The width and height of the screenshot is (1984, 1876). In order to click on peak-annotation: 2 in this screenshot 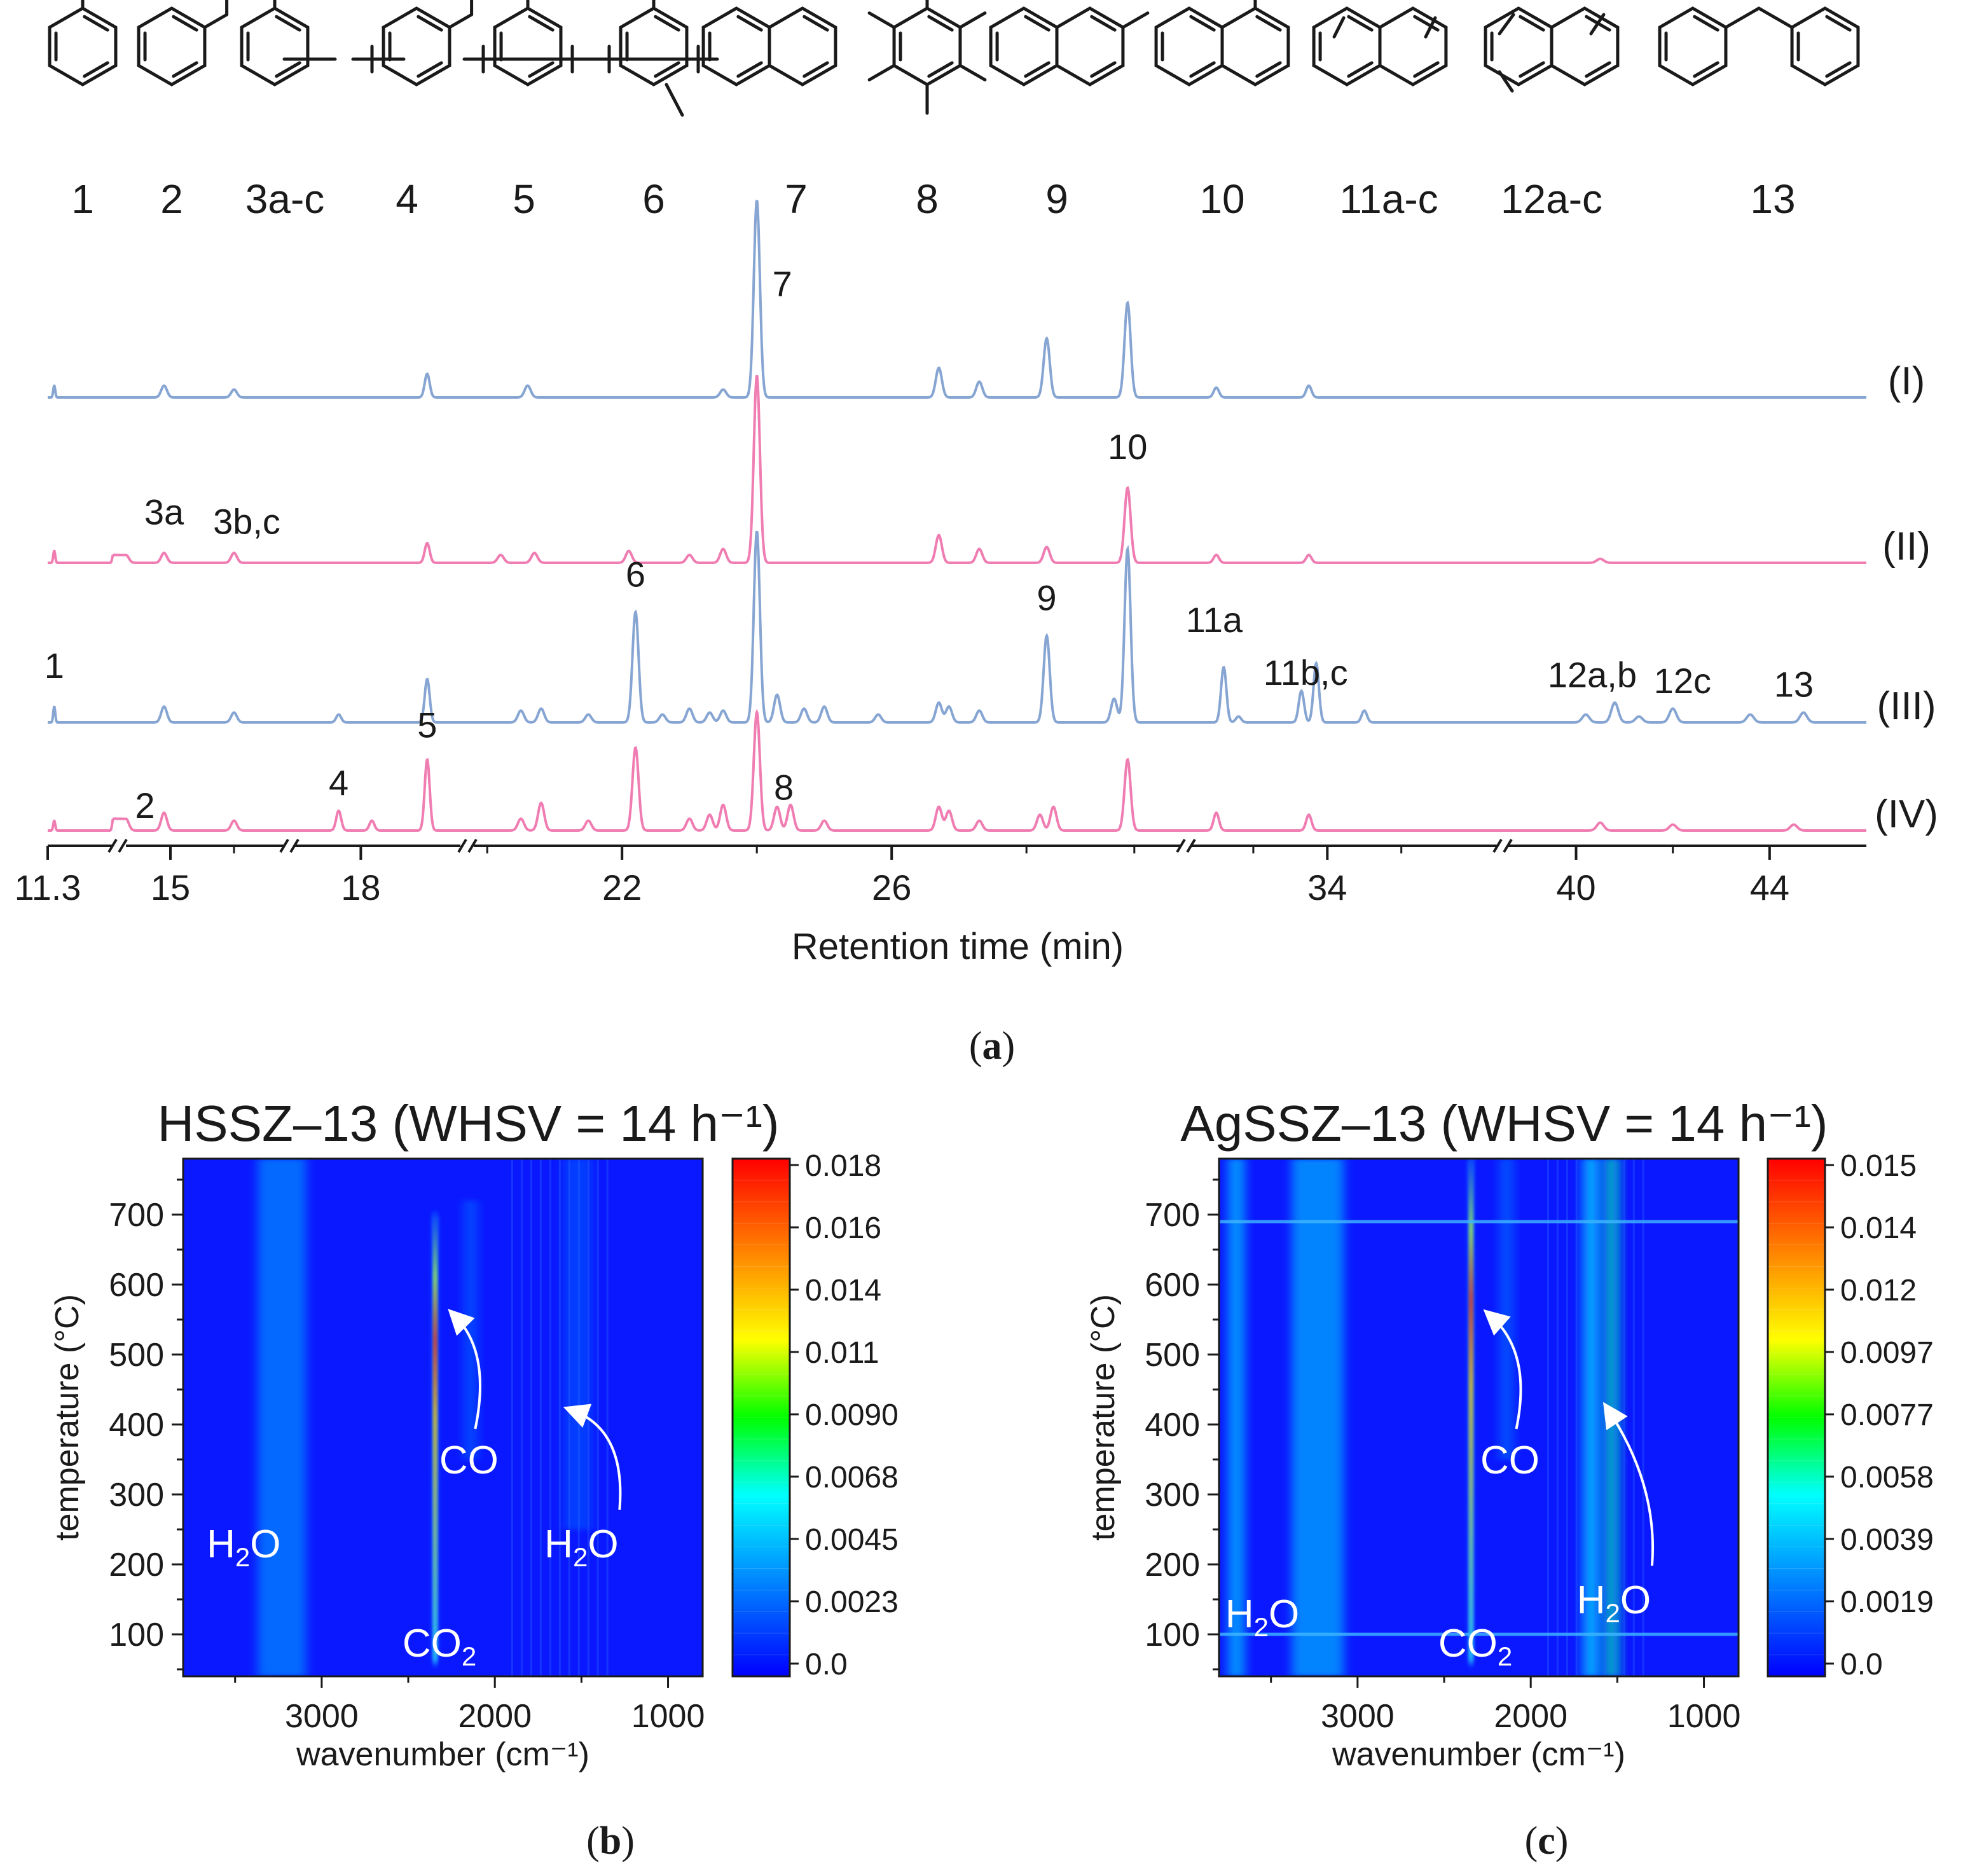, I will do `click(145, 805)`.